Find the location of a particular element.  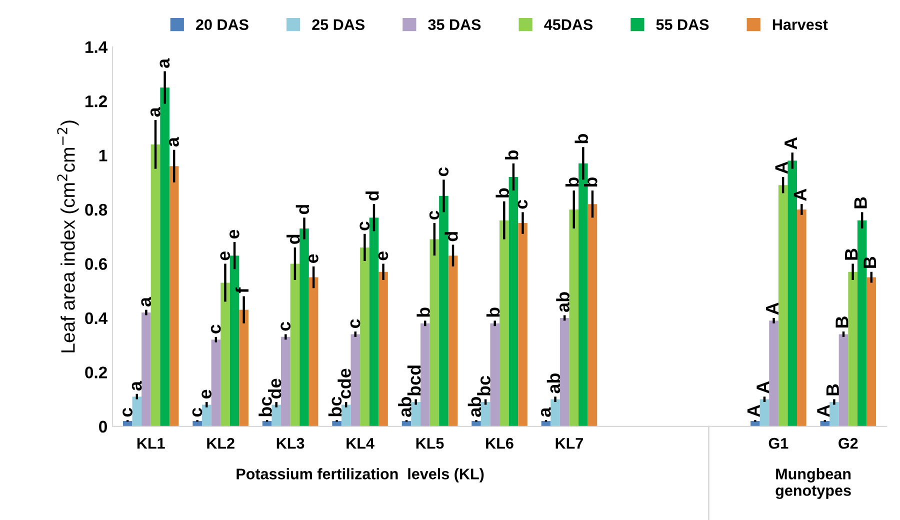

y-tick-label: 1.2 is located at coordinates (96, 101).